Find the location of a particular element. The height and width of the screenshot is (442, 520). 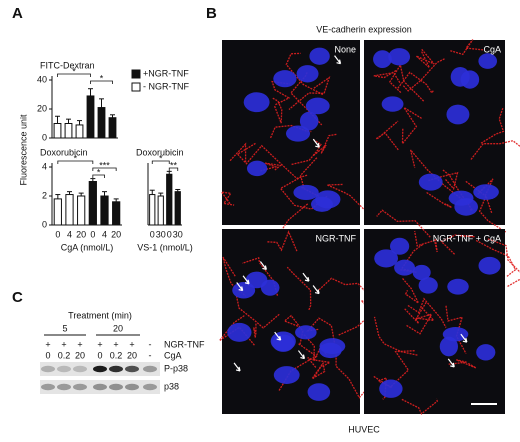

chart-title: FITC-Dextran is located at coordinates (67, 65).